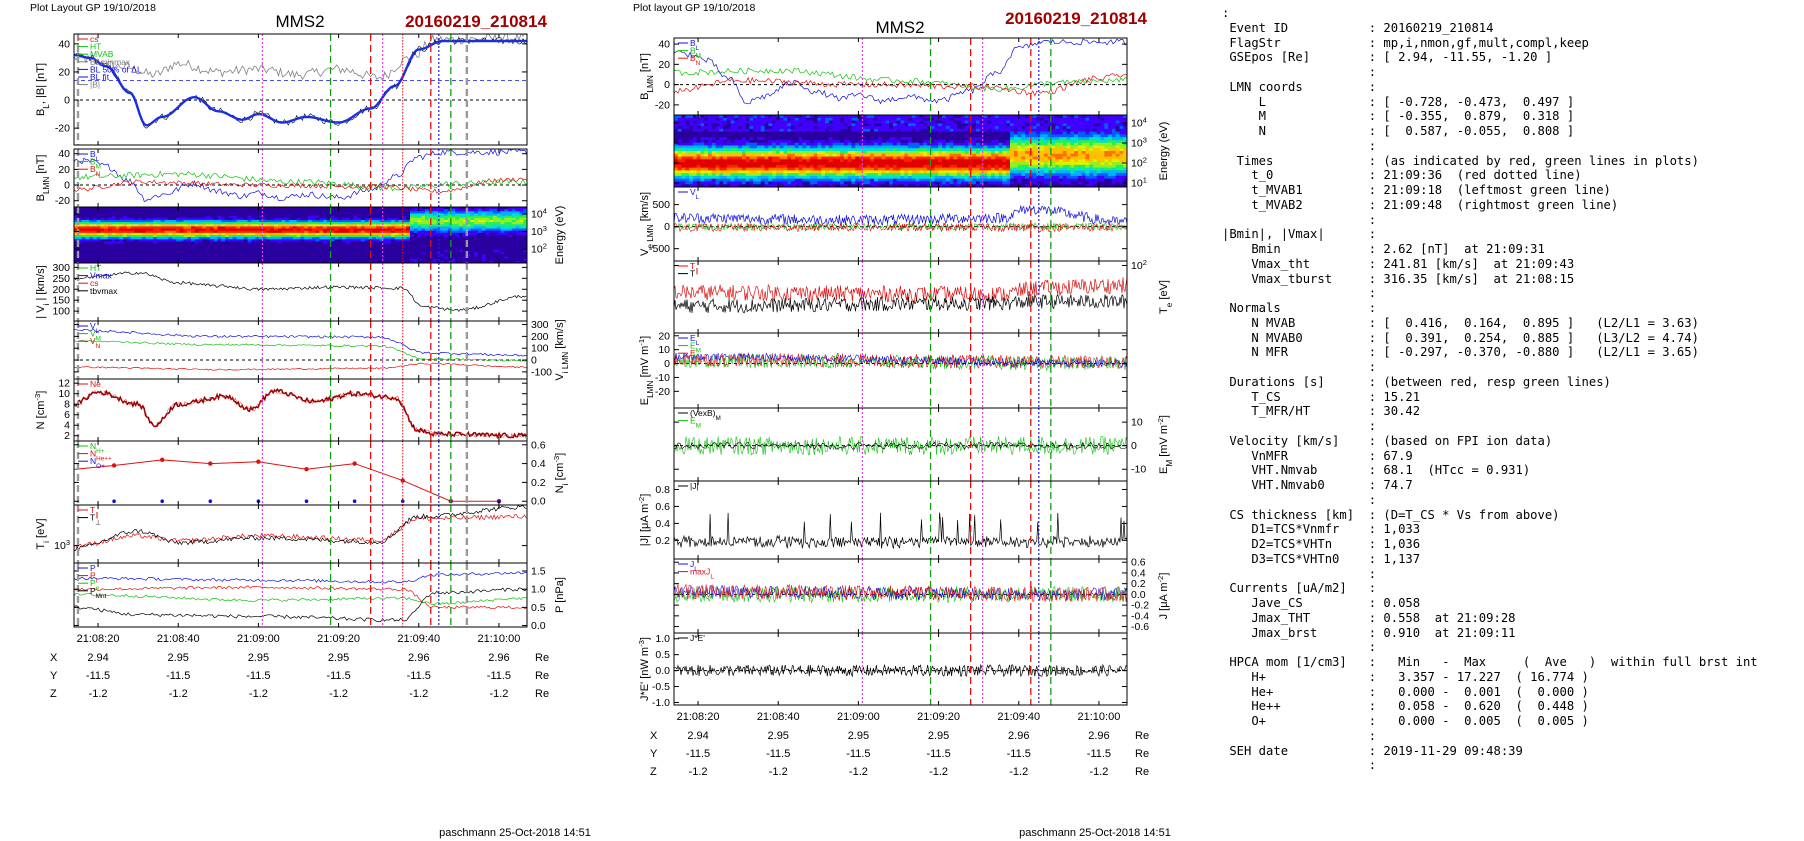 The height and width of the screenshot is (841, 1804). I want to click on mid-ylabel: ELMN [mV m-1], so click(646, 371).